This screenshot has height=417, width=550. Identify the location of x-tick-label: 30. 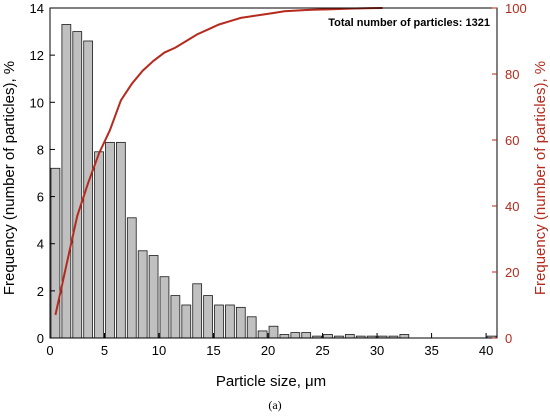
(377, 350).